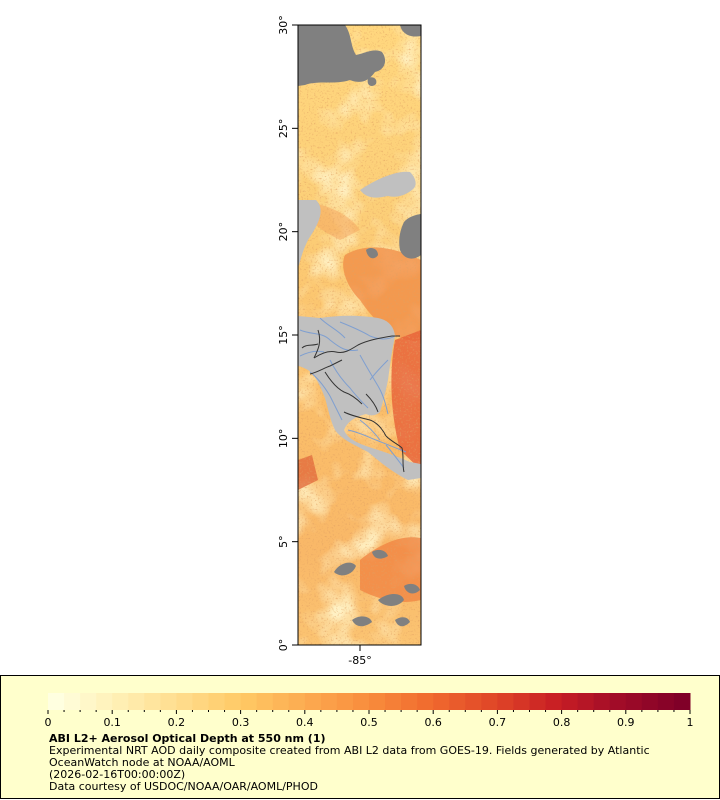 This screenshot has width=720, height=800. I want to click on colorbar-tick-label: 1, so click(690, 722).